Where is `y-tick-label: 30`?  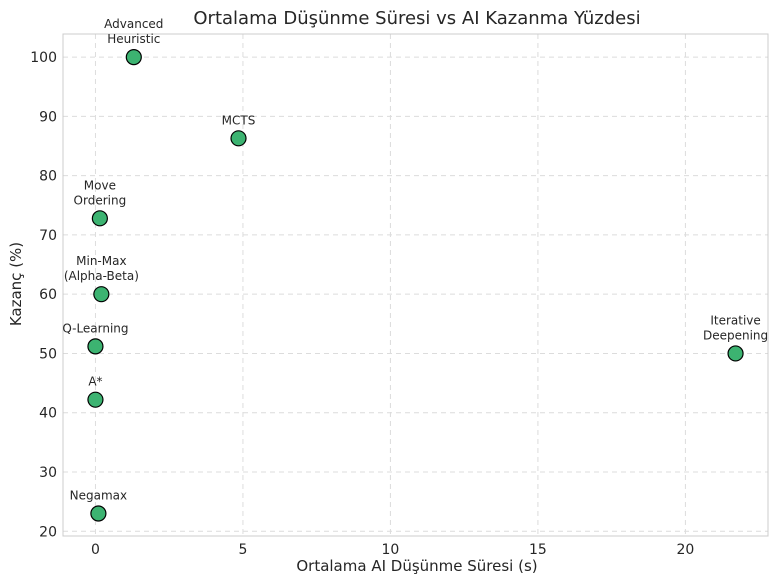
y-tick-label: 30 is located at coordinates (48, 473).